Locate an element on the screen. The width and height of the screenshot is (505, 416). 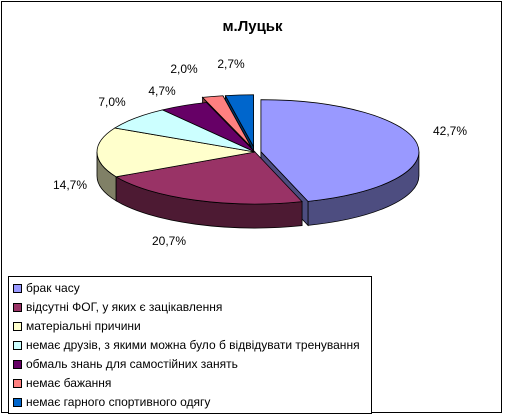
legend-item-materialni-prychyny: матеріальні причини is located at coordinates (77, 326).